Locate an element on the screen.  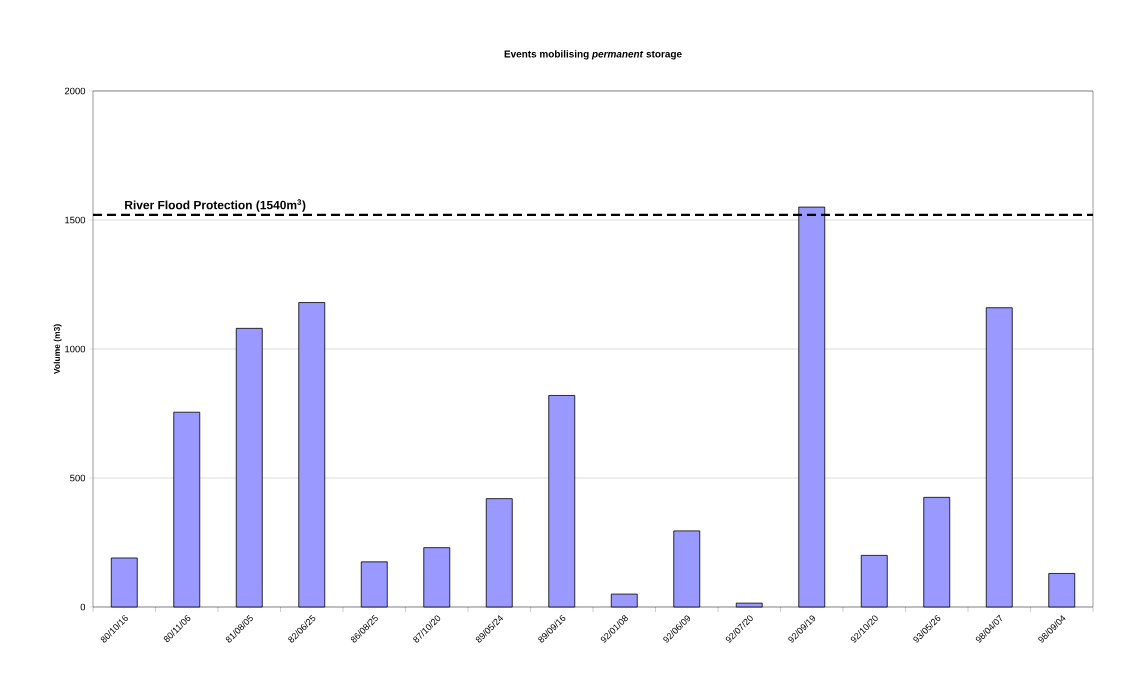
ref-line-label: River Flood Protection (1540m$^{3}$) is located at coordinates (215, 205).